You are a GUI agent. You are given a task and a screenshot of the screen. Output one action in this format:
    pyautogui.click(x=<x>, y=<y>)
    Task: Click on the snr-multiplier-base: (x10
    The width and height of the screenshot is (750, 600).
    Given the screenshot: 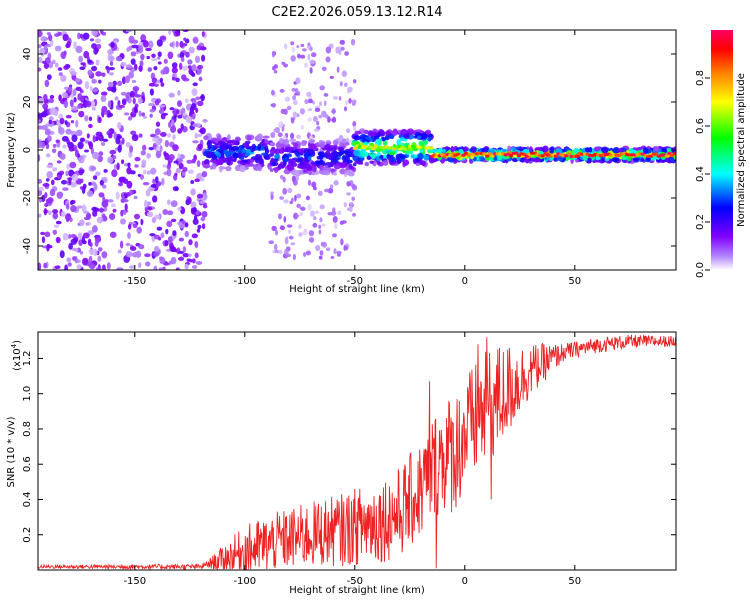 What is the action you would take?
    pyautogui.click(x=17, y=359)
    